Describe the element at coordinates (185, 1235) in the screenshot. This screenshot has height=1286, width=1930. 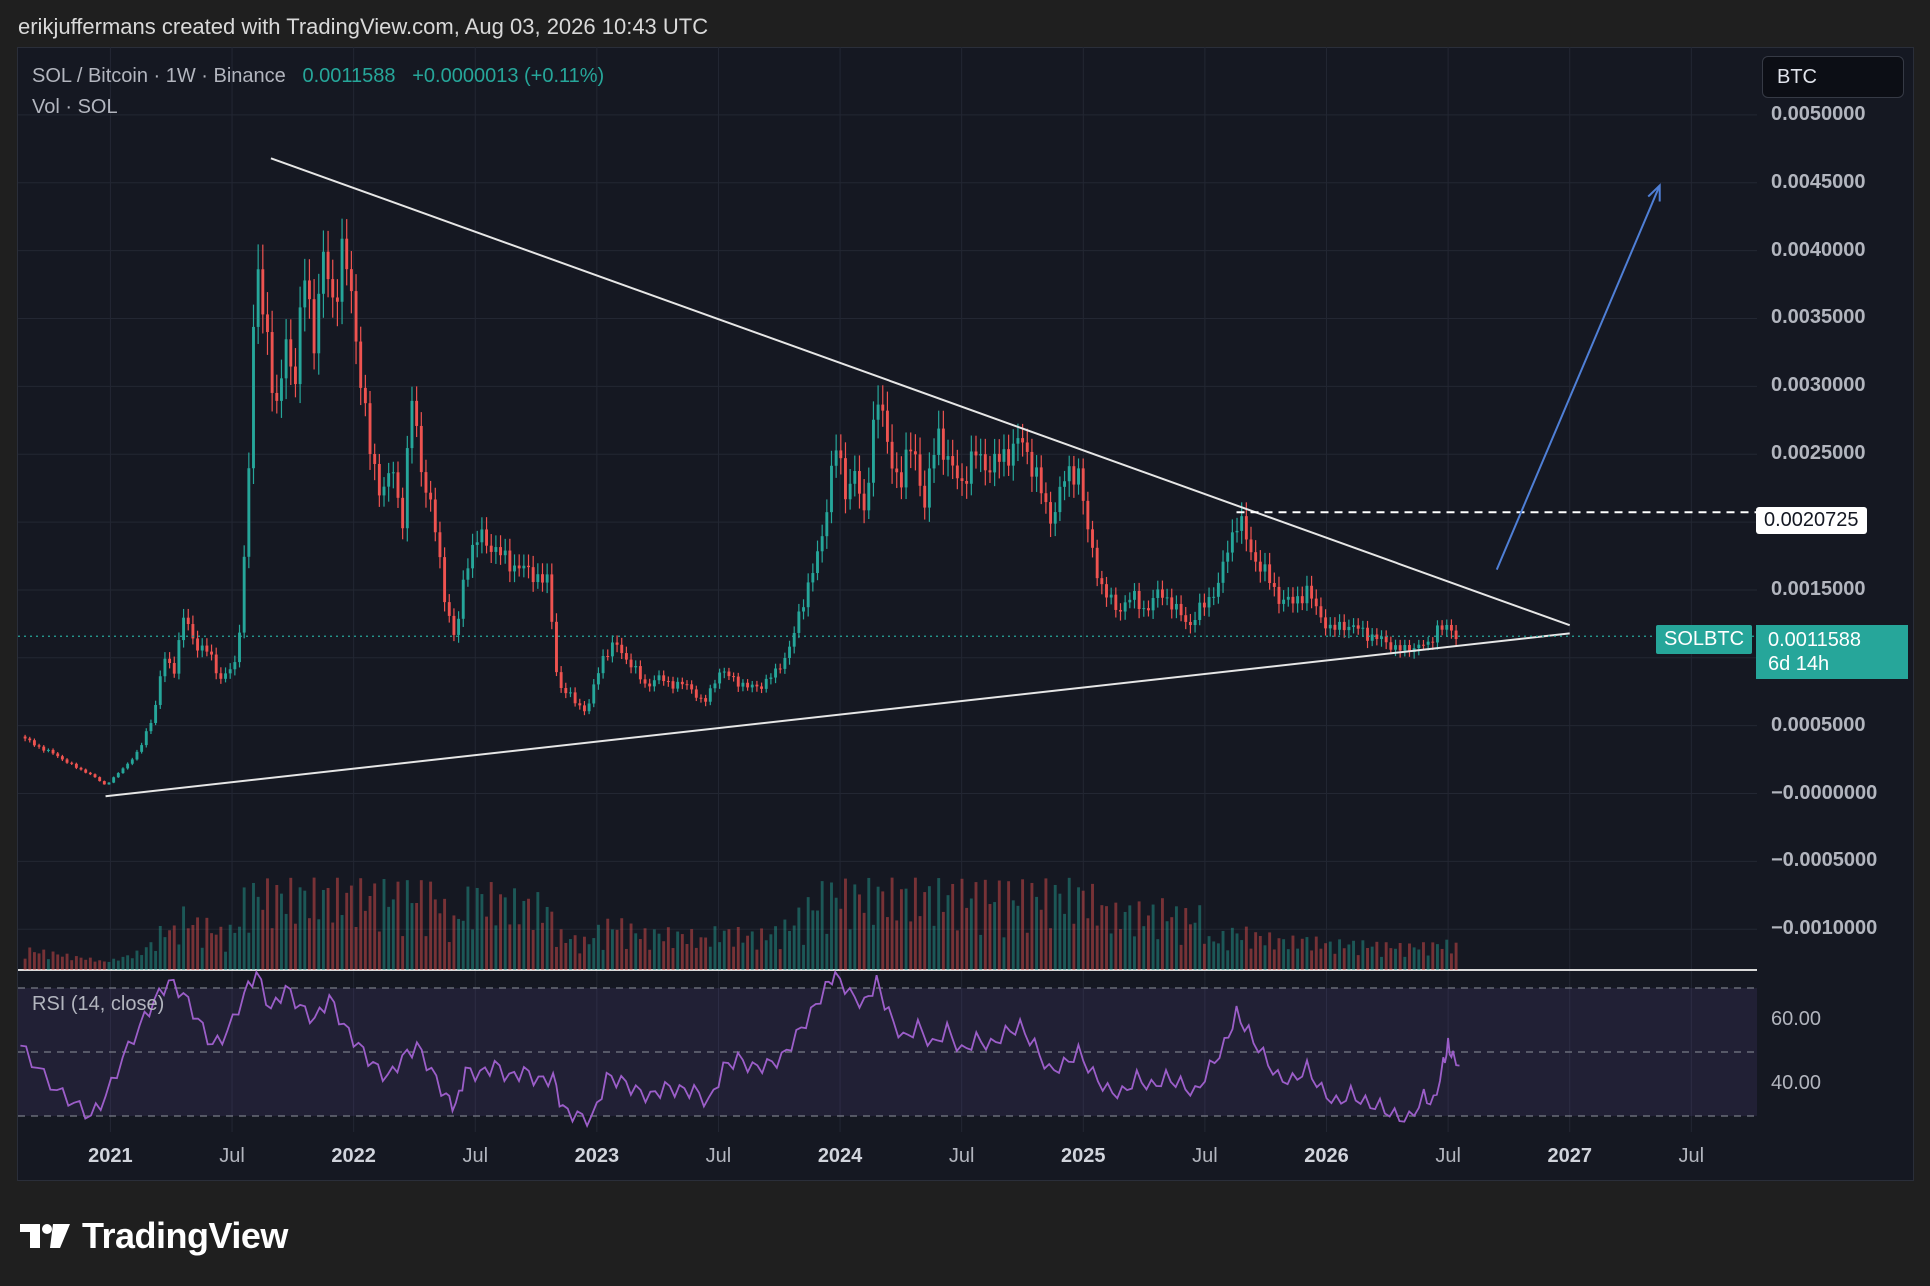
I see `tradingview-wordmark: TradingView` at that location.